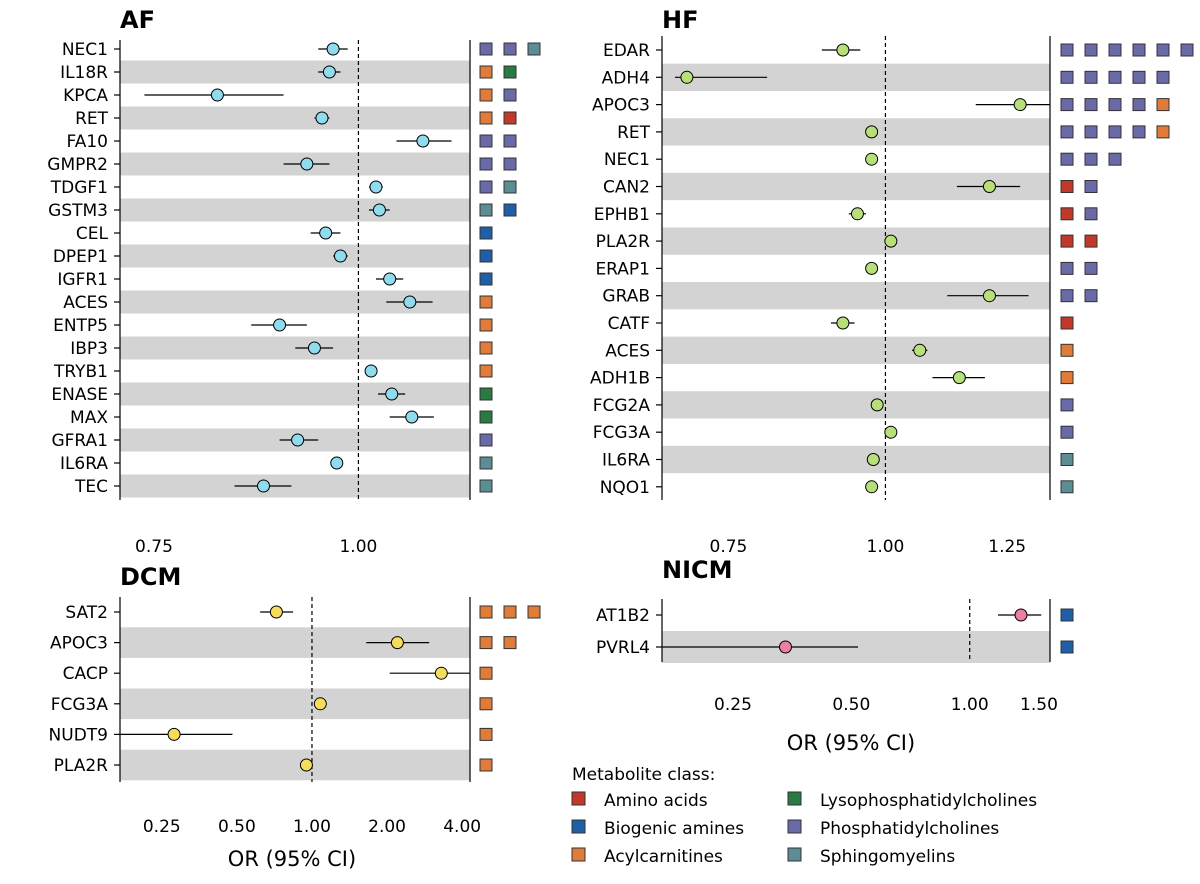 Image resolution: width=1200 pixels, height=884 pixels. I want to click on row-label: EDAR, so click(626, 51).